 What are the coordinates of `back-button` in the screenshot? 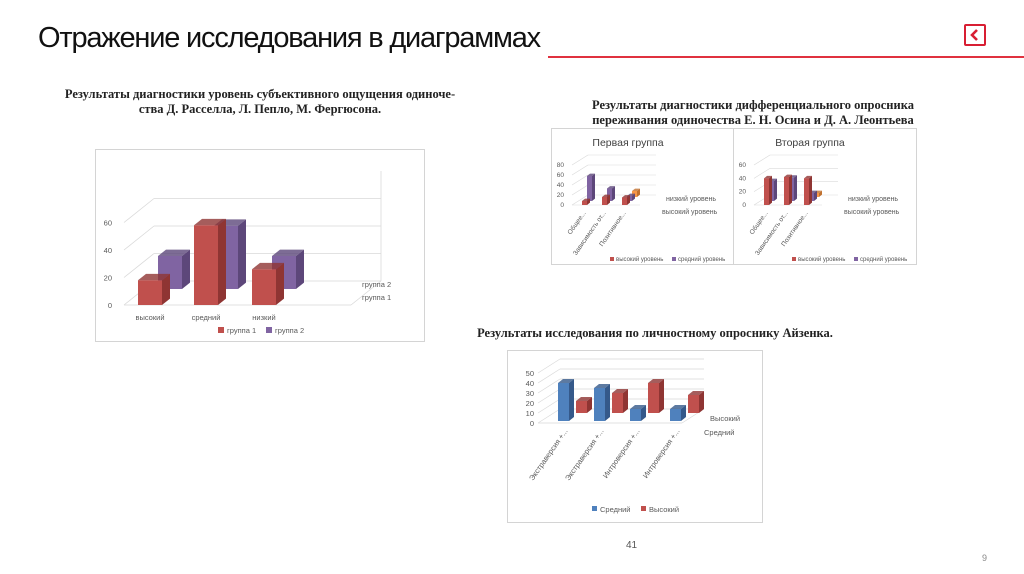 It's located at (975, 35).